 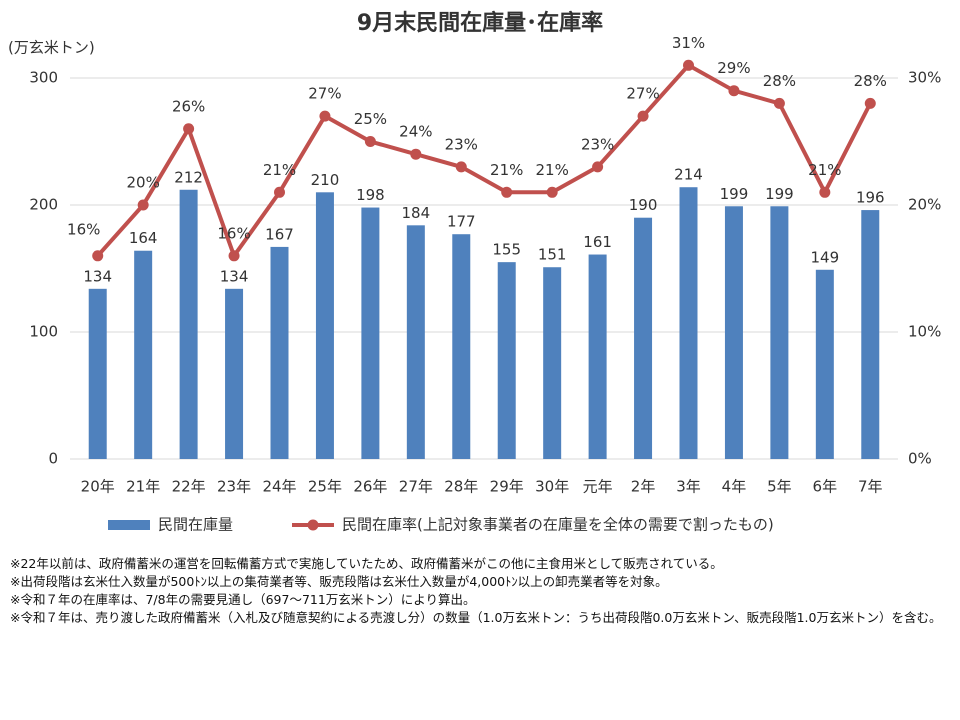 What do you see at coordinates (552, 255) in the screenshot?
I see `bar-value-label: 151` at bounding box center [552, 255].